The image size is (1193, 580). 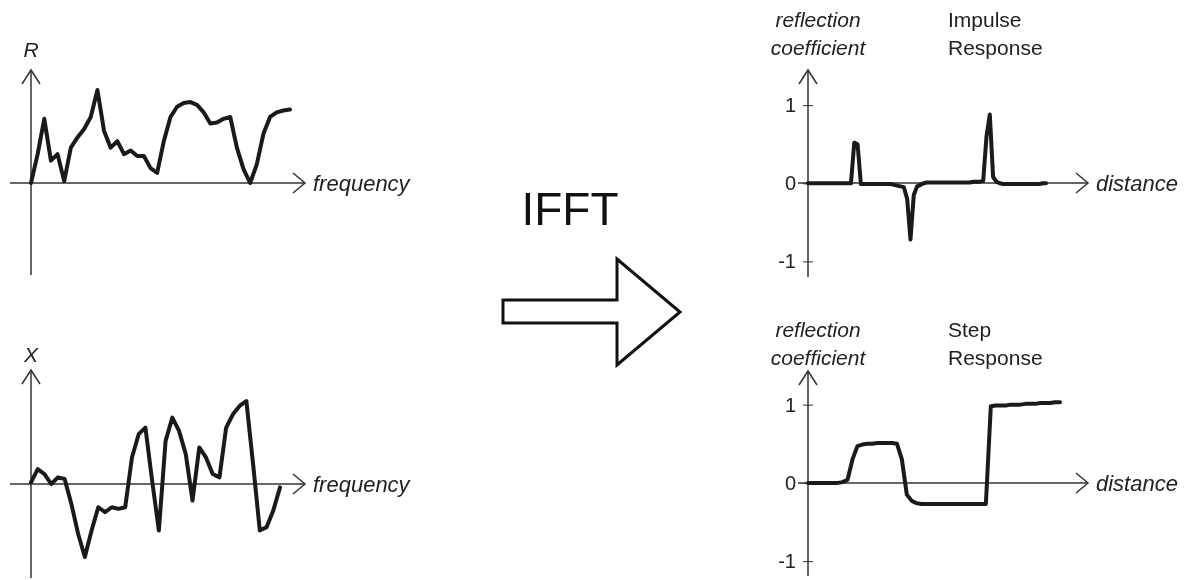 I want to click on y-axis-title: R, so click(x=31, y=49).